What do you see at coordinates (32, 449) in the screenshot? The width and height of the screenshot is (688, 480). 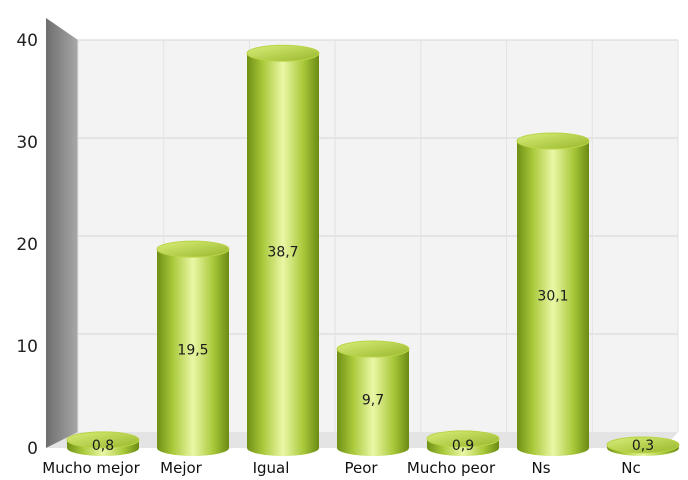 I see `y-tick-label: 0` at bounding box center [32, 449].